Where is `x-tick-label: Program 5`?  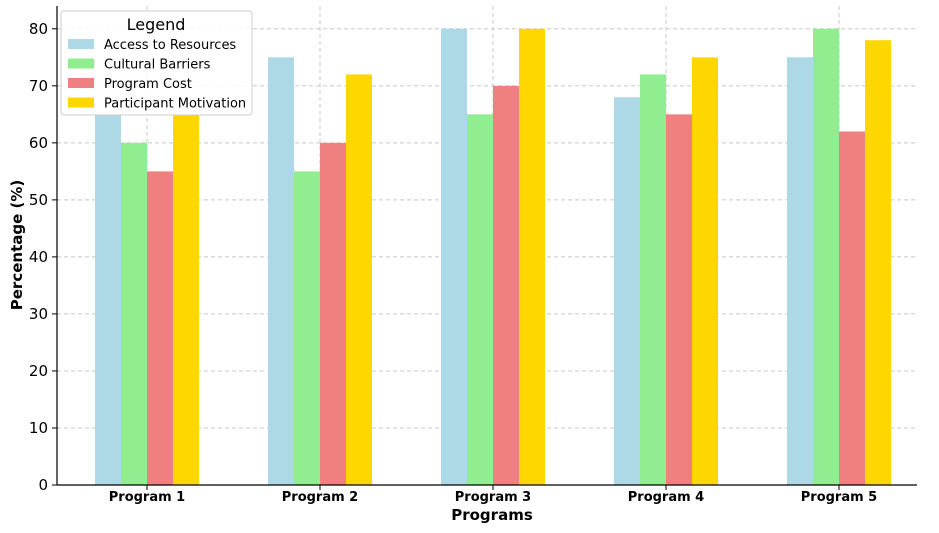 x-tick-label: Program 5 is located at coordinates (839, 497).